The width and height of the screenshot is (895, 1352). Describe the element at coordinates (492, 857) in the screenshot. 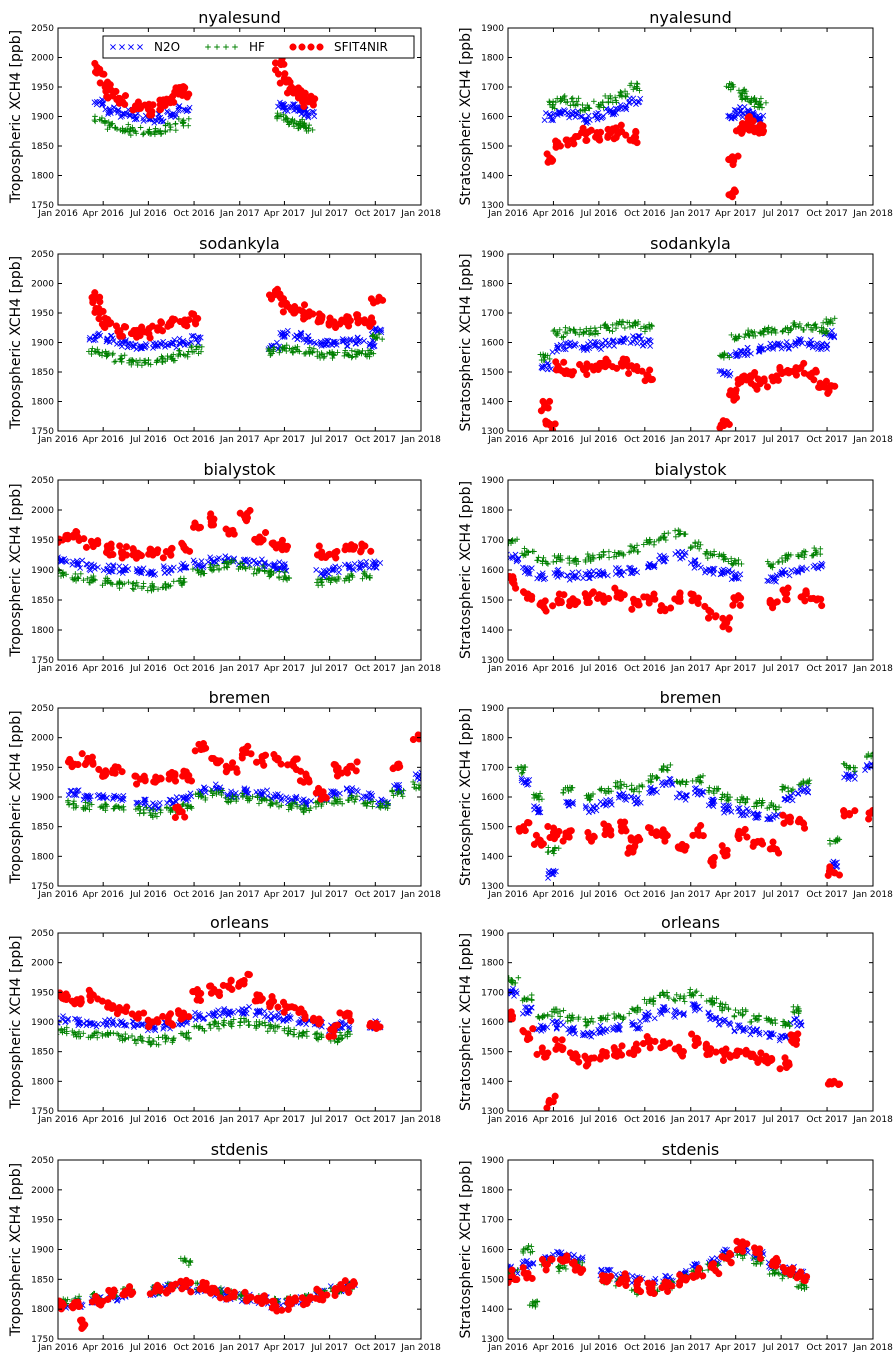

I see `y-tick-label: 1400` at that location.